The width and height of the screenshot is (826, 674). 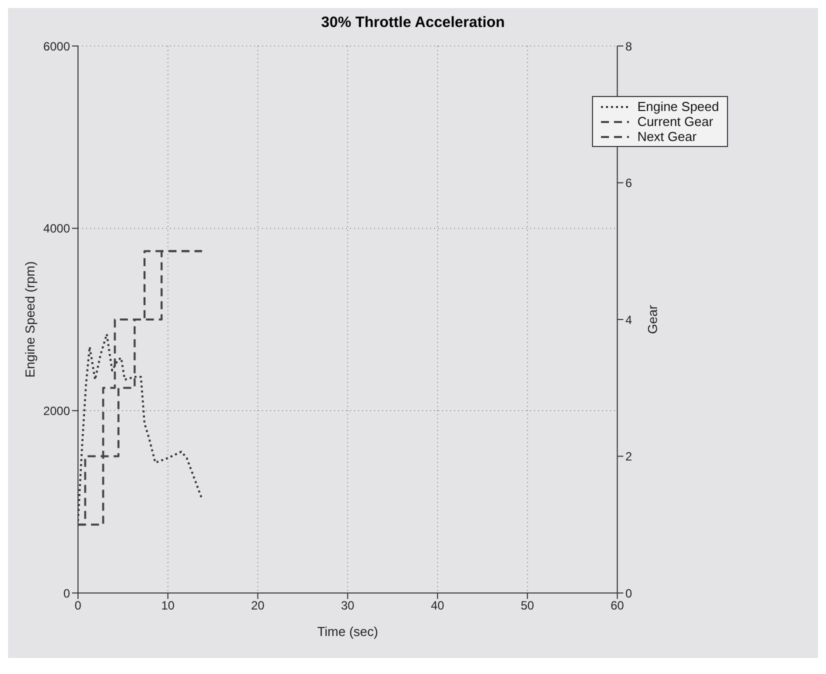 What do you see at coordinates (168, 605) in the screenshot?
I see `x-tick-label: 10` at bounding box center [168, 605].